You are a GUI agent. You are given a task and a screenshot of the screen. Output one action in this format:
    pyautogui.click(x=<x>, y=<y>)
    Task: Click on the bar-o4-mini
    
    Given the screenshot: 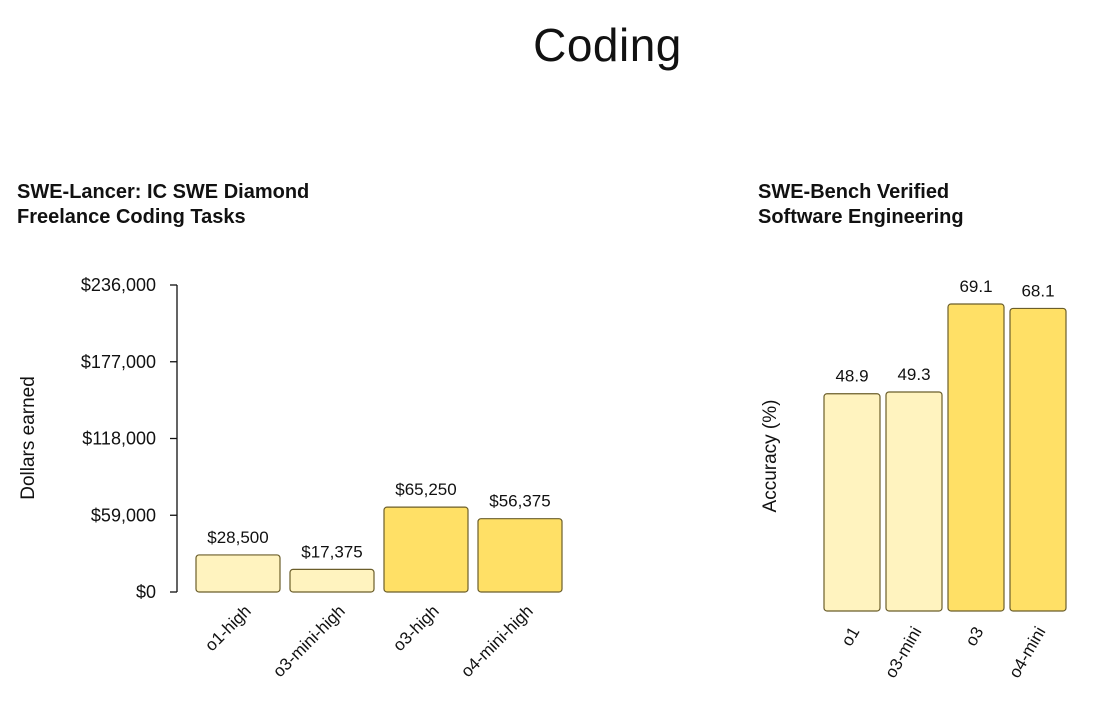 What is the action you would take?
    pyautogui.click(x=1038, y=459)
    